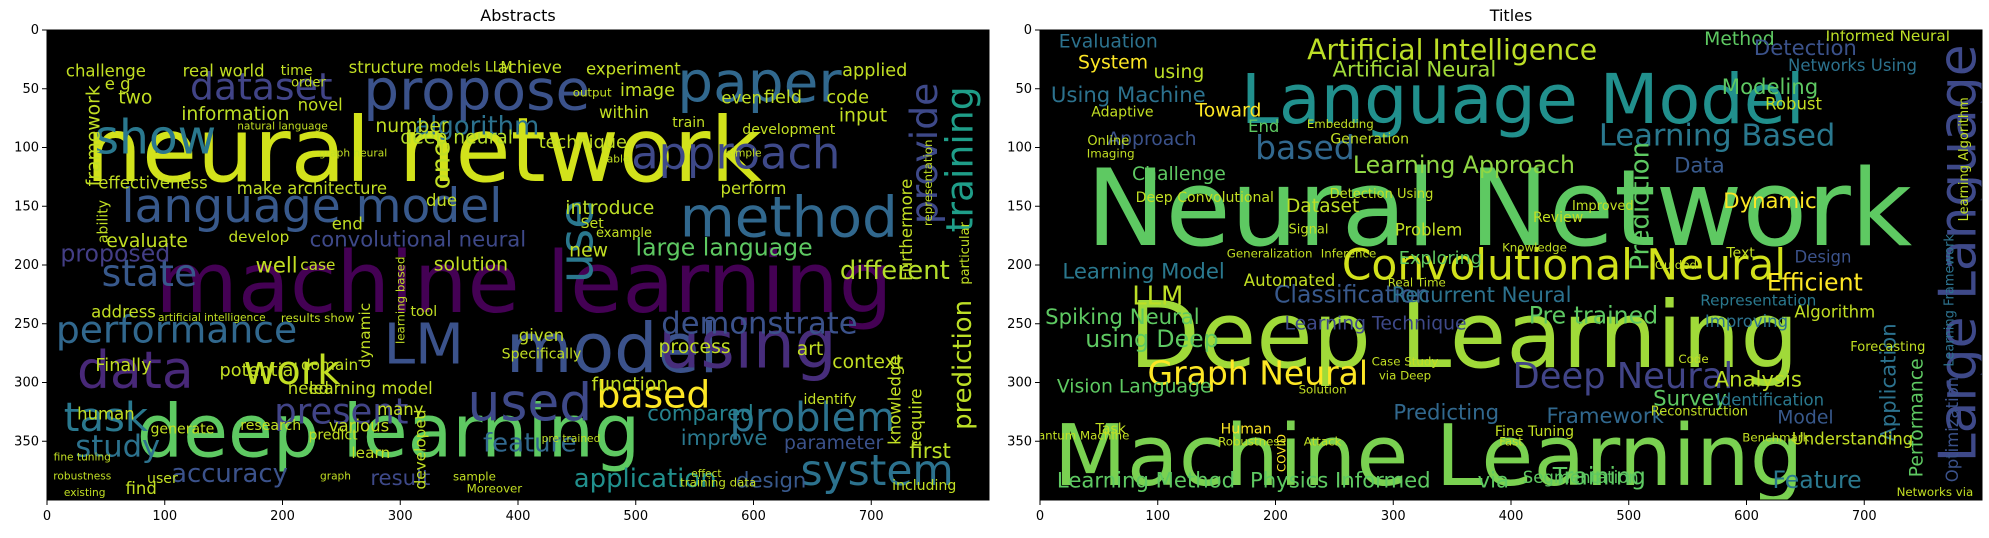  I want to click on word: Spiking Neural, so click(1122, 316).